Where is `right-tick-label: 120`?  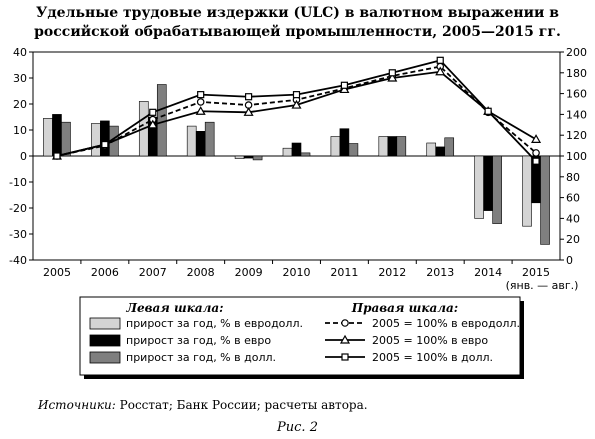
right-tick-label: 120 is located at coordinates (576, 135).